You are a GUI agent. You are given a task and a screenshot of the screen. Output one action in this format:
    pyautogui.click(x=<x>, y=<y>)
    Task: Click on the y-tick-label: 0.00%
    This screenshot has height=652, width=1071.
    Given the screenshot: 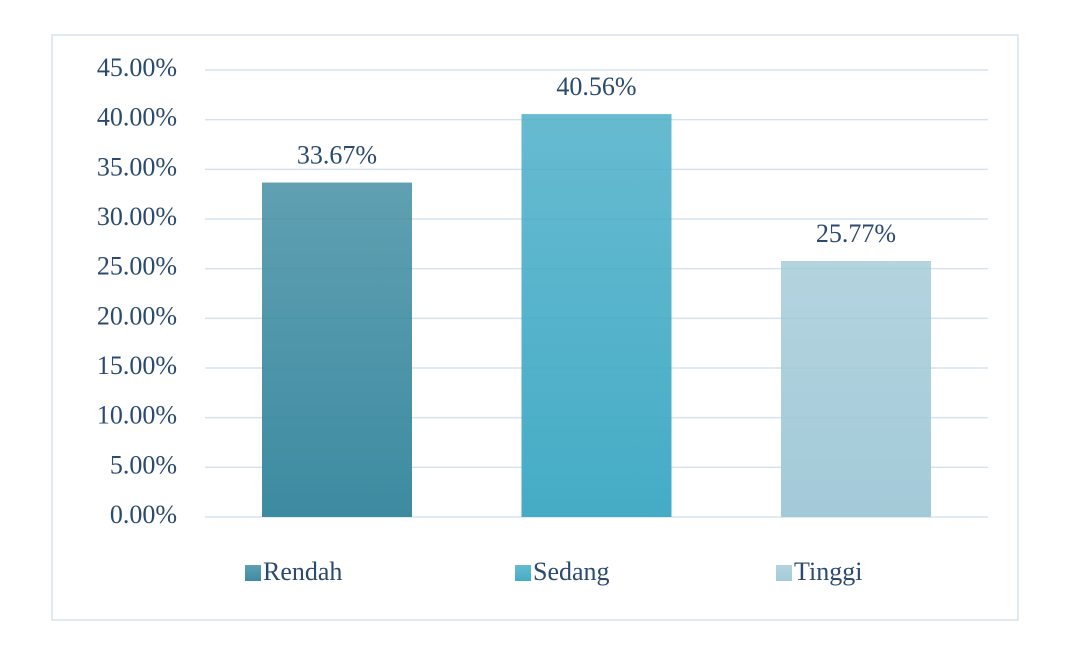 What is the action you would take?
    pyautogui.click(x=143, y=514)
    